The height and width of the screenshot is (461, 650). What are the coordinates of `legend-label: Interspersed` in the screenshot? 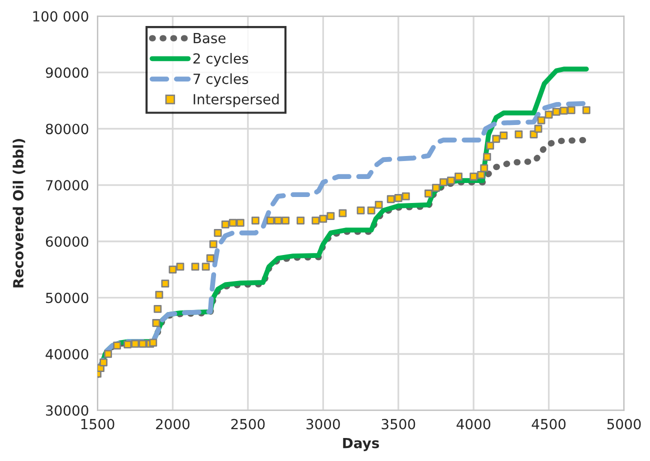 It's located at (236, 101).